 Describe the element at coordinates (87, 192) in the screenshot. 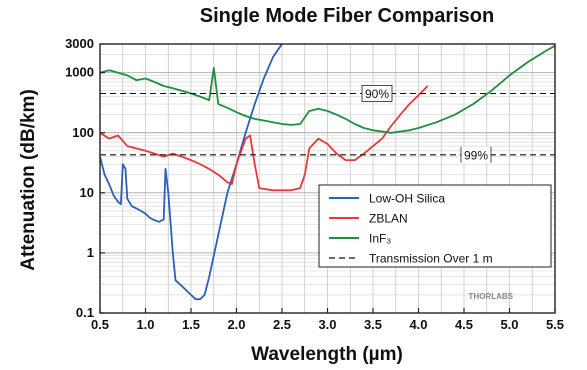

I see `y-tick-label: 10` at that location.